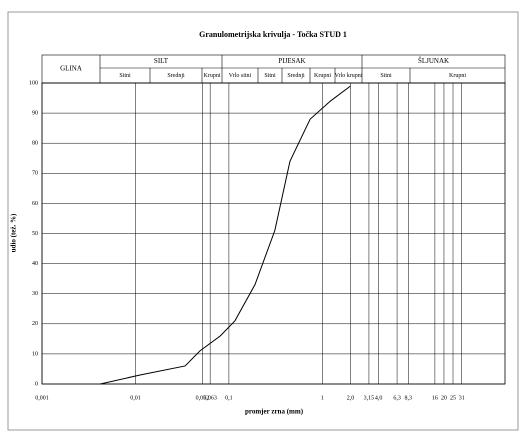  I want to click on y-tick-label: 90, so click(35, 113).